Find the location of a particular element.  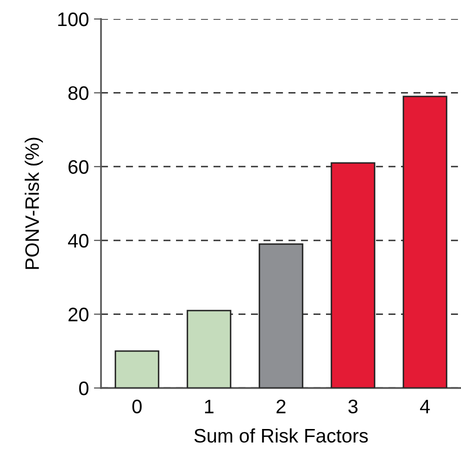

x-tick-label: 1 is located at coordinates (209, 407).